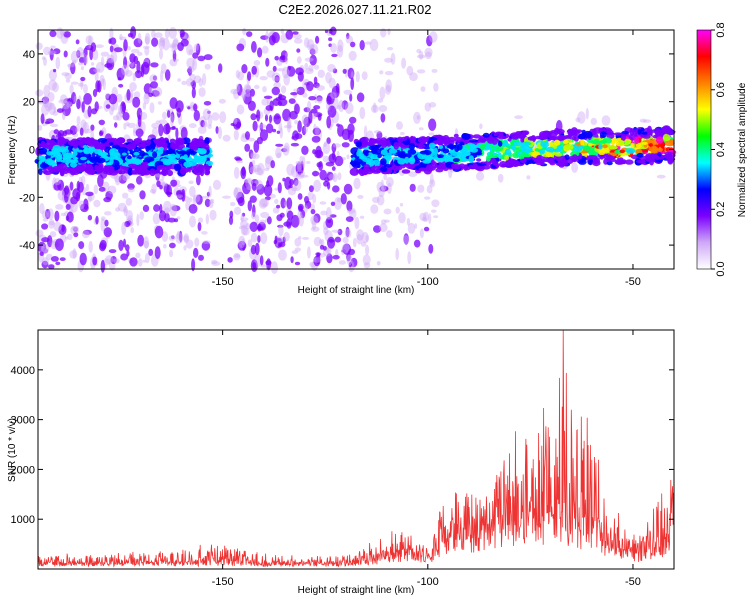 Image resolution: width=750 pixels, height=600 pixels. I want to click on spectrogram-ytick-label: 40, so click(29, 55).